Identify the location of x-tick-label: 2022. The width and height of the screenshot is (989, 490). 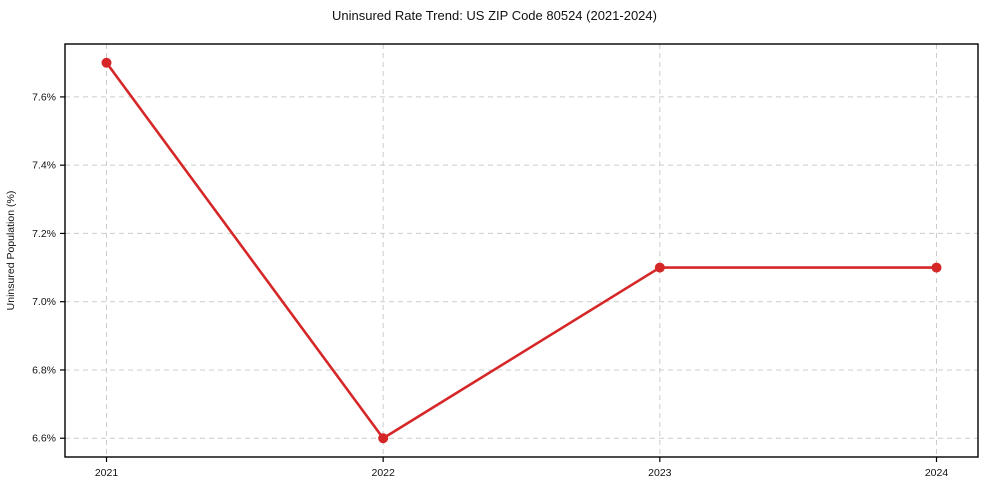
(383, 473).